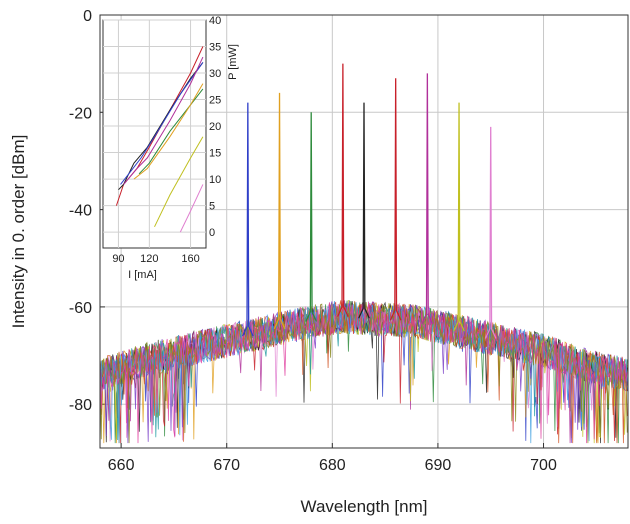 The image size is (630, 524). I want to click on main-x-tick-label: 660, so click(121, 465).